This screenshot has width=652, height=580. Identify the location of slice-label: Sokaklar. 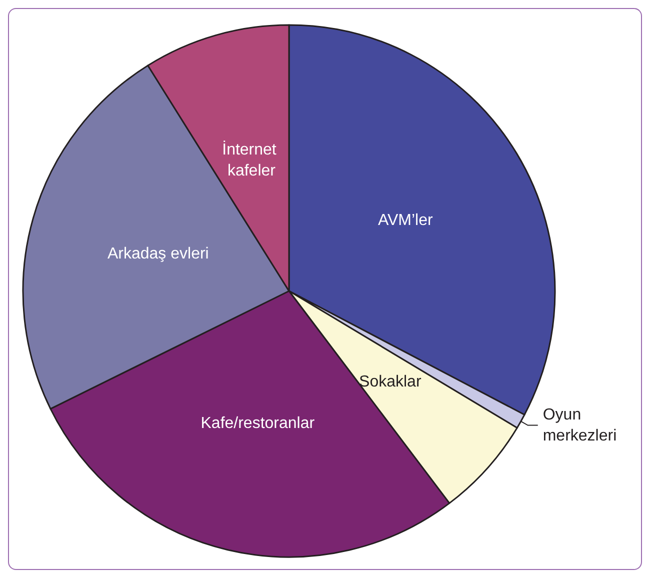
(390, 381).